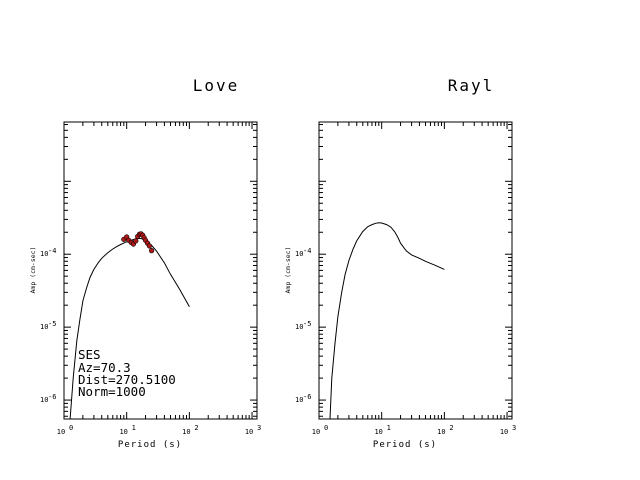  What do you see at coordinates (127, 379) in the screenshot?
I see `annotation-line: Dist=270.5100` at bounding box center [127, 379].